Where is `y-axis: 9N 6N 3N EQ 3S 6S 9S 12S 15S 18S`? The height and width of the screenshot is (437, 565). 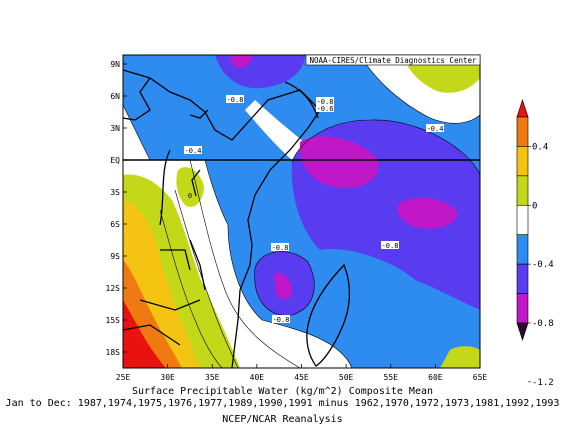
y-axis: 9N 6N 3N EQ 3S 6S 9S 12S 15S 18S is located at coordinates (116, 208).